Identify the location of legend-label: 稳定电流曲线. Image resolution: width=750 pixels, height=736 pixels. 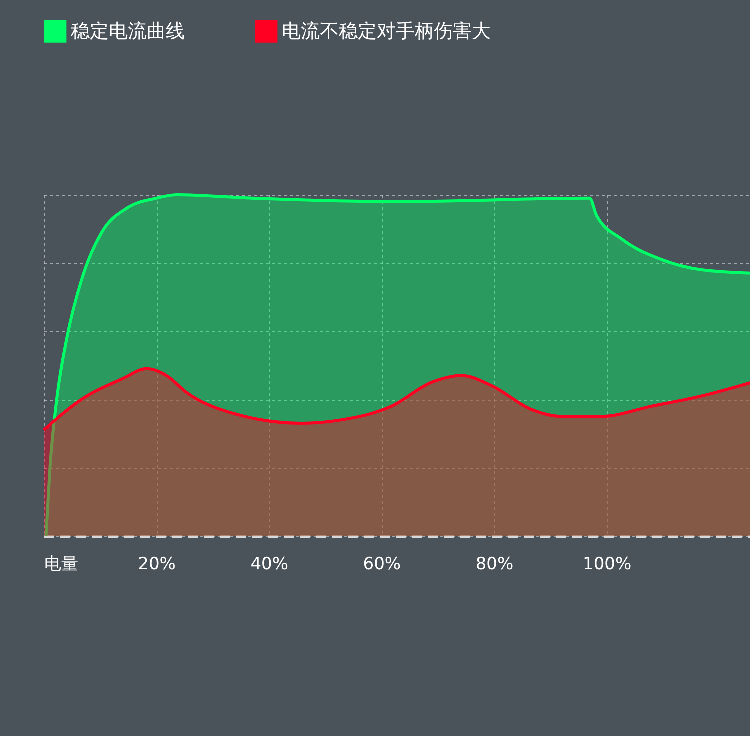
(128, 31).